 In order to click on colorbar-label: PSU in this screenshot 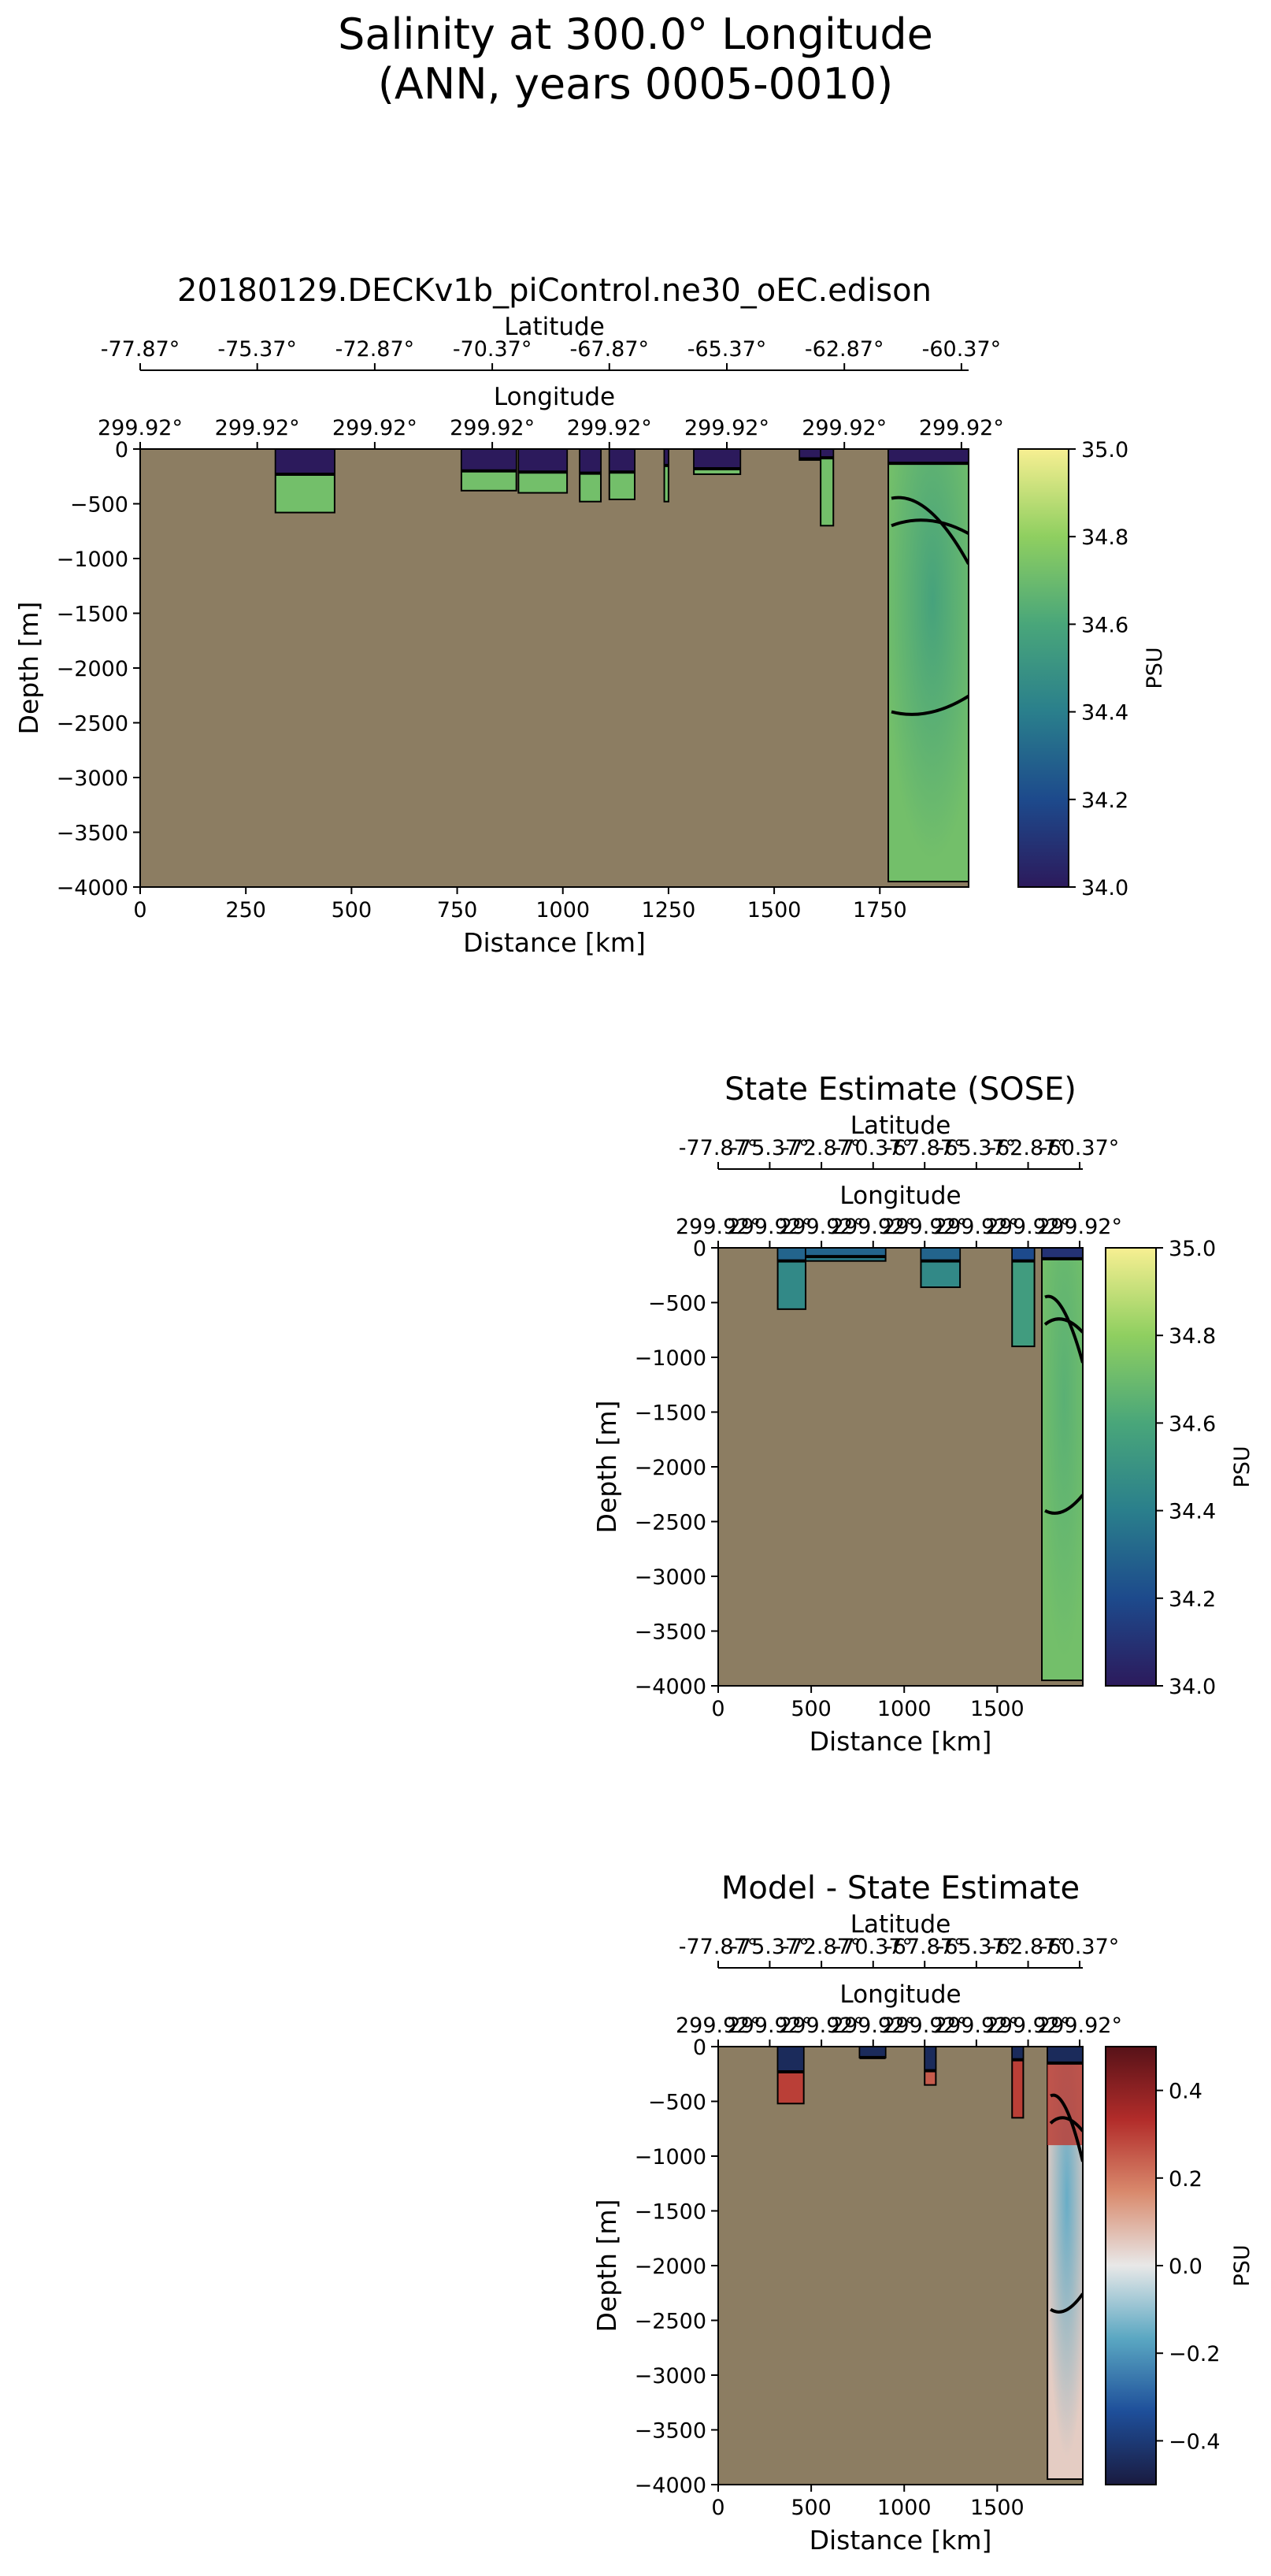, I will do `click(1155, 668)`.